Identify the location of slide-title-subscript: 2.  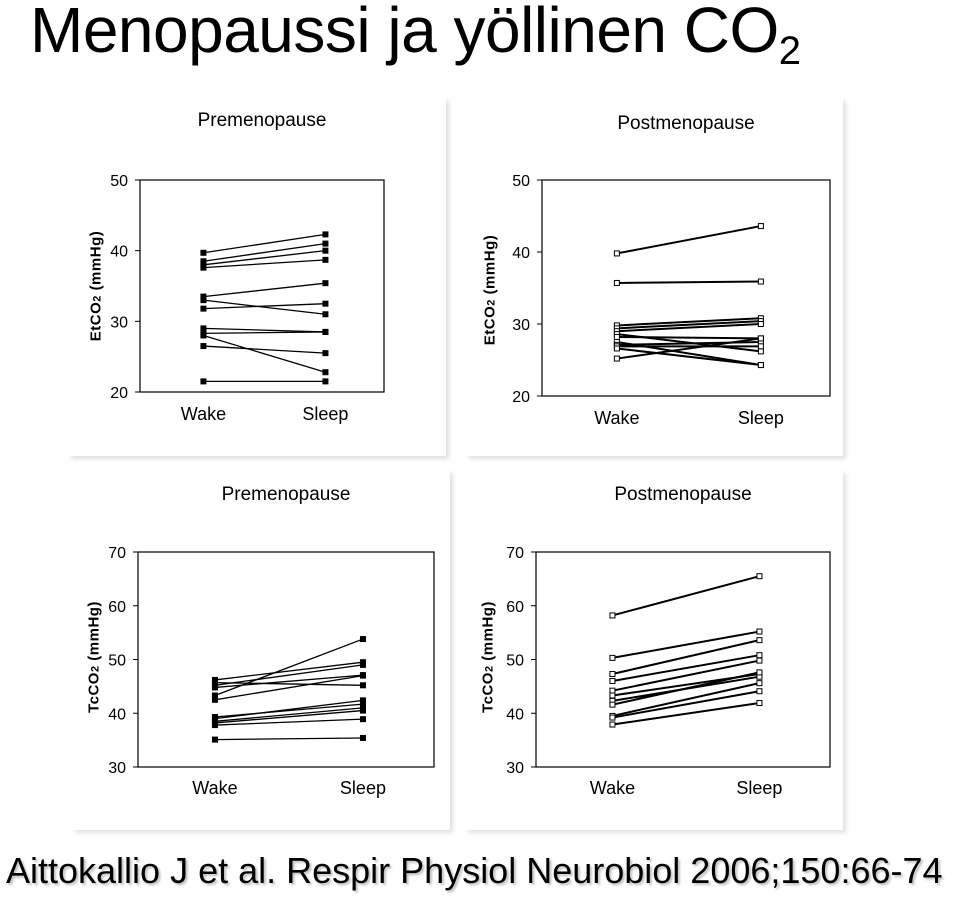
(789, 51).